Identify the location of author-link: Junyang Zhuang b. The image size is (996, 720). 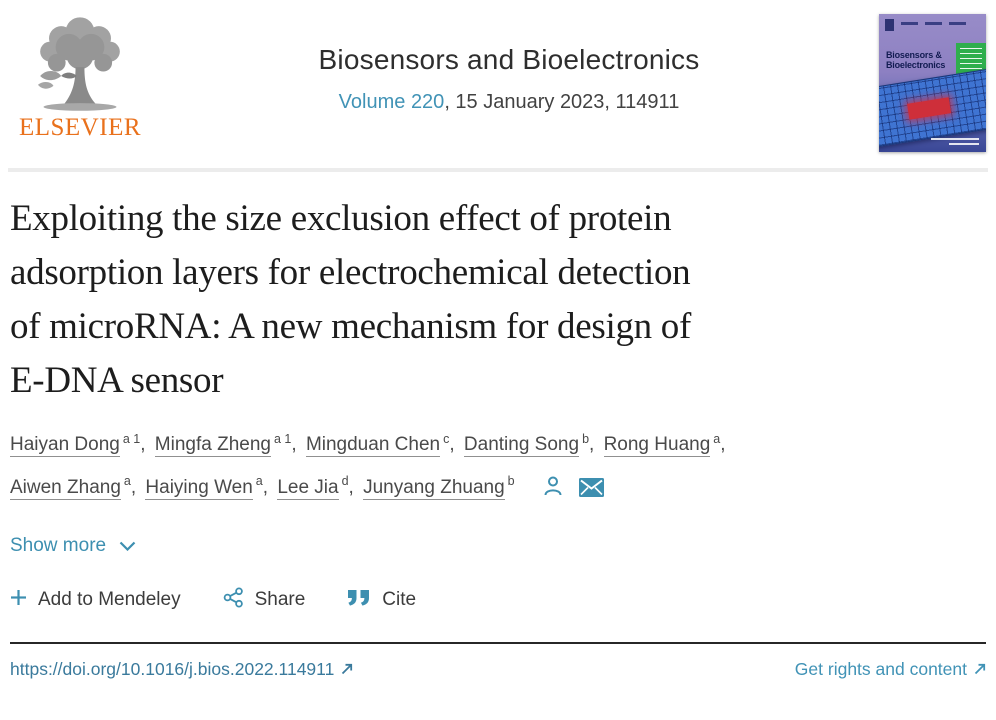
(439, 487).